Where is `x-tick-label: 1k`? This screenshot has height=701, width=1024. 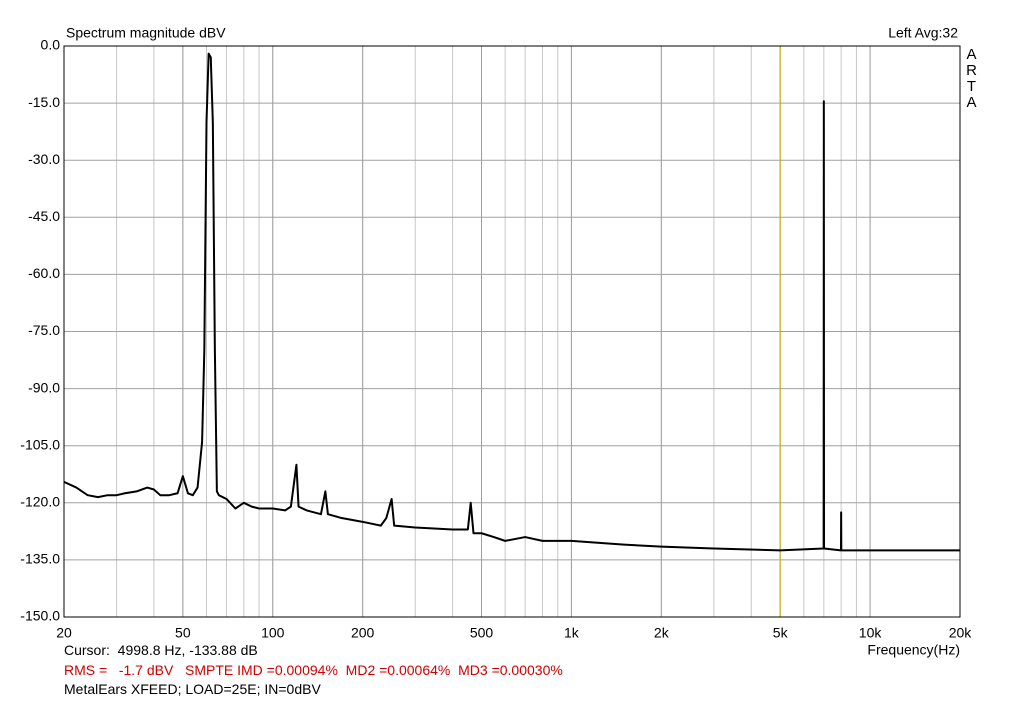 x-tick-label: 1k is located at coordinates (572, 633).